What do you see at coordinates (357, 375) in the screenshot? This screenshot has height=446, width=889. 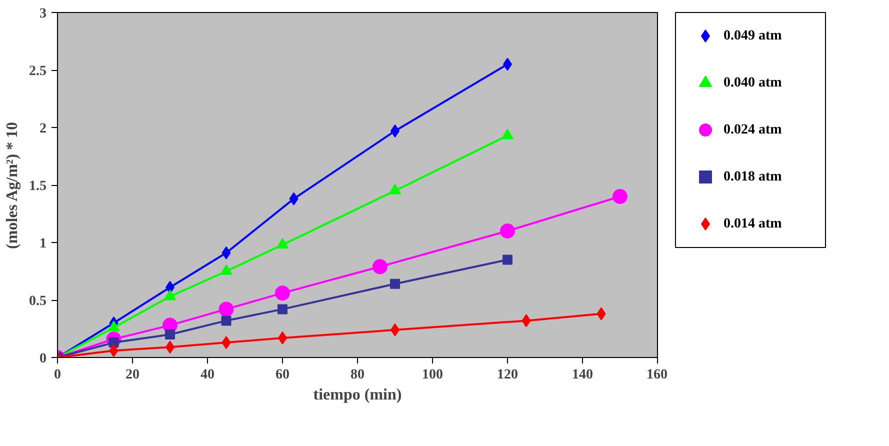 I see `x-tick-label: 80` at bounding box center [357, 375].